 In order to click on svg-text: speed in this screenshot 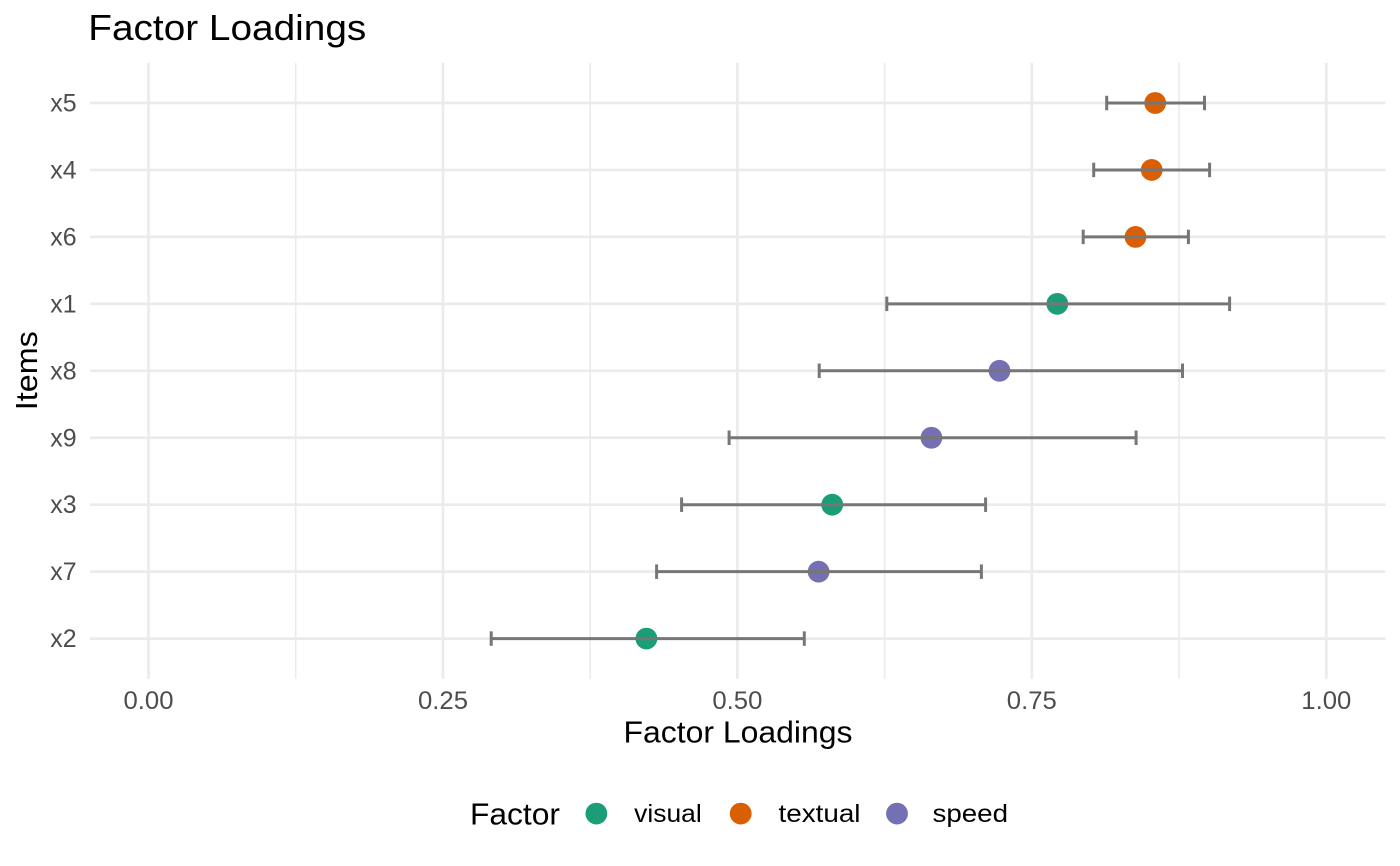, I will do `click(971, 814)`.